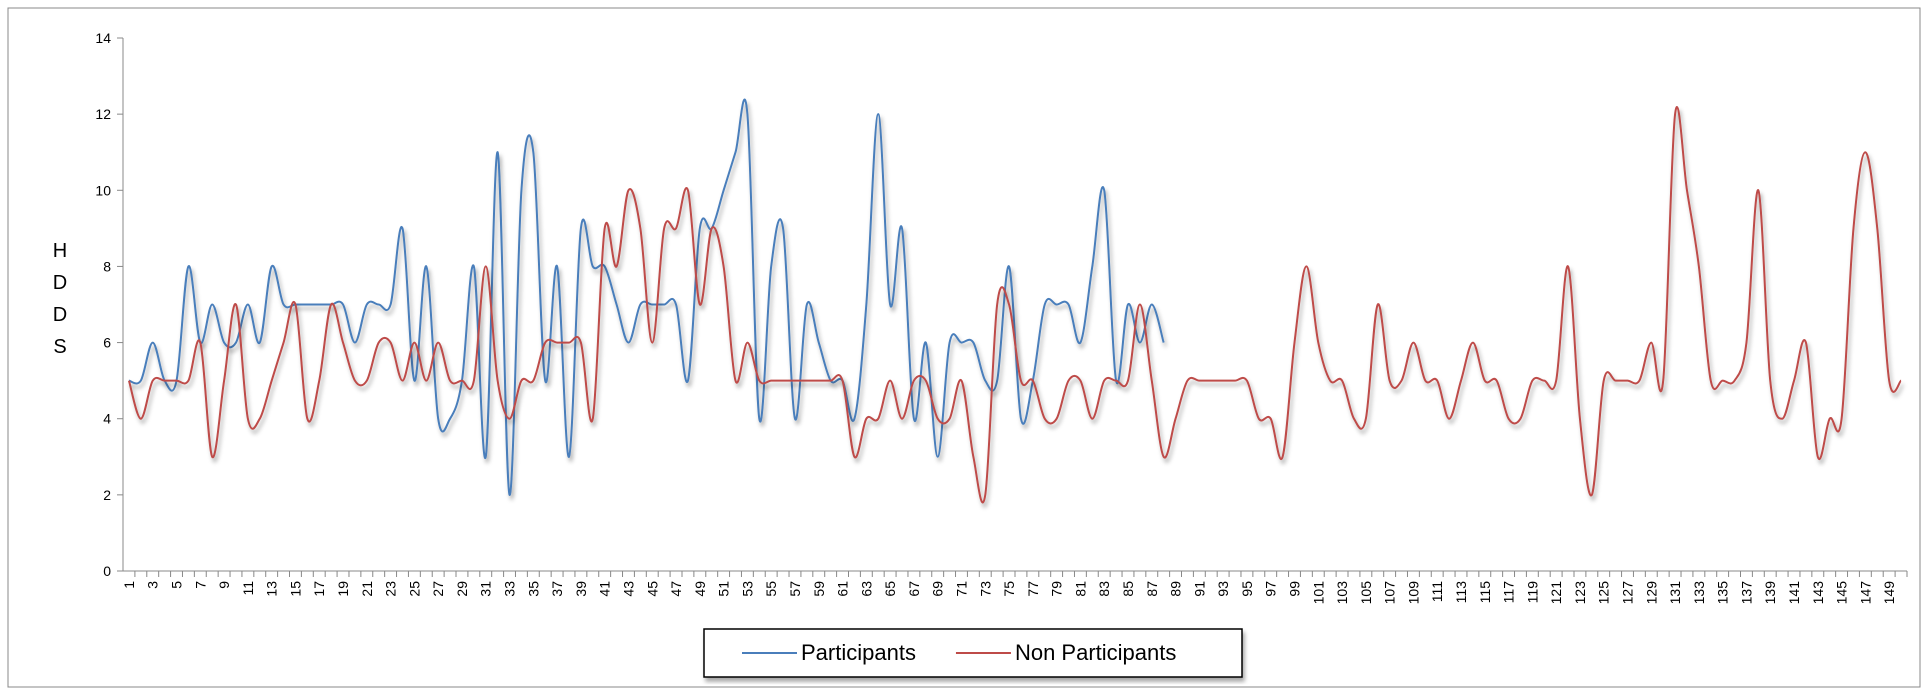 Image resolution: width=1923 pixels, height=694 pixels. I want to click on x-tick-label: 9, so click(224, 585).